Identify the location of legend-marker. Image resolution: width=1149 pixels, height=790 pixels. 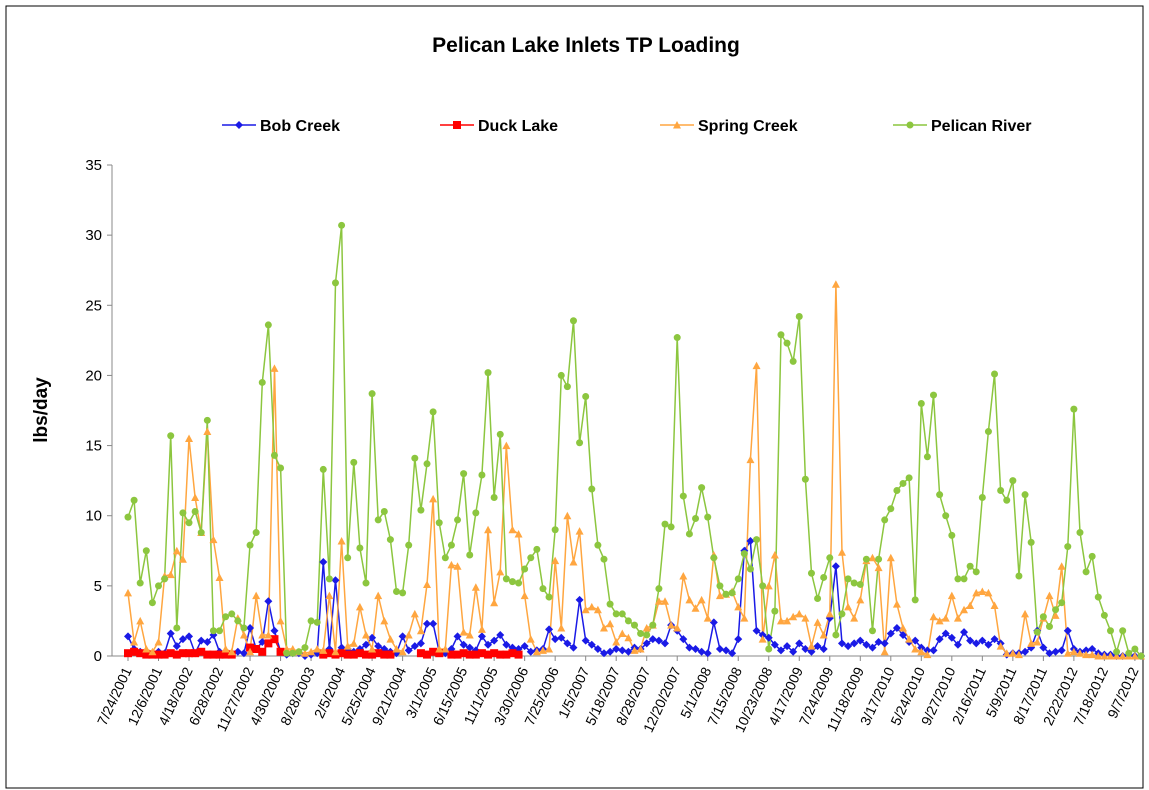
(239, 125).